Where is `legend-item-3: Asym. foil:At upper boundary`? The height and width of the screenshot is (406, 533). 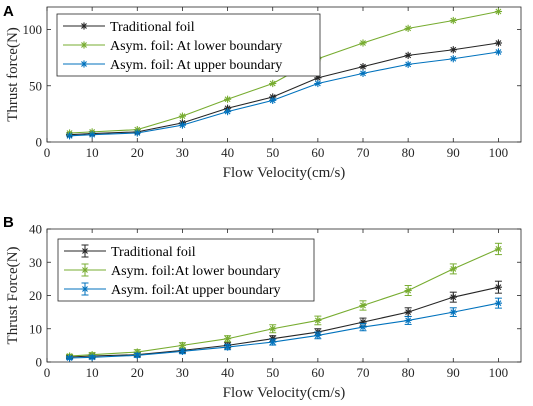
legend-item-3: Asym. foil:At upper boundary is located at coordinates (172, 290).